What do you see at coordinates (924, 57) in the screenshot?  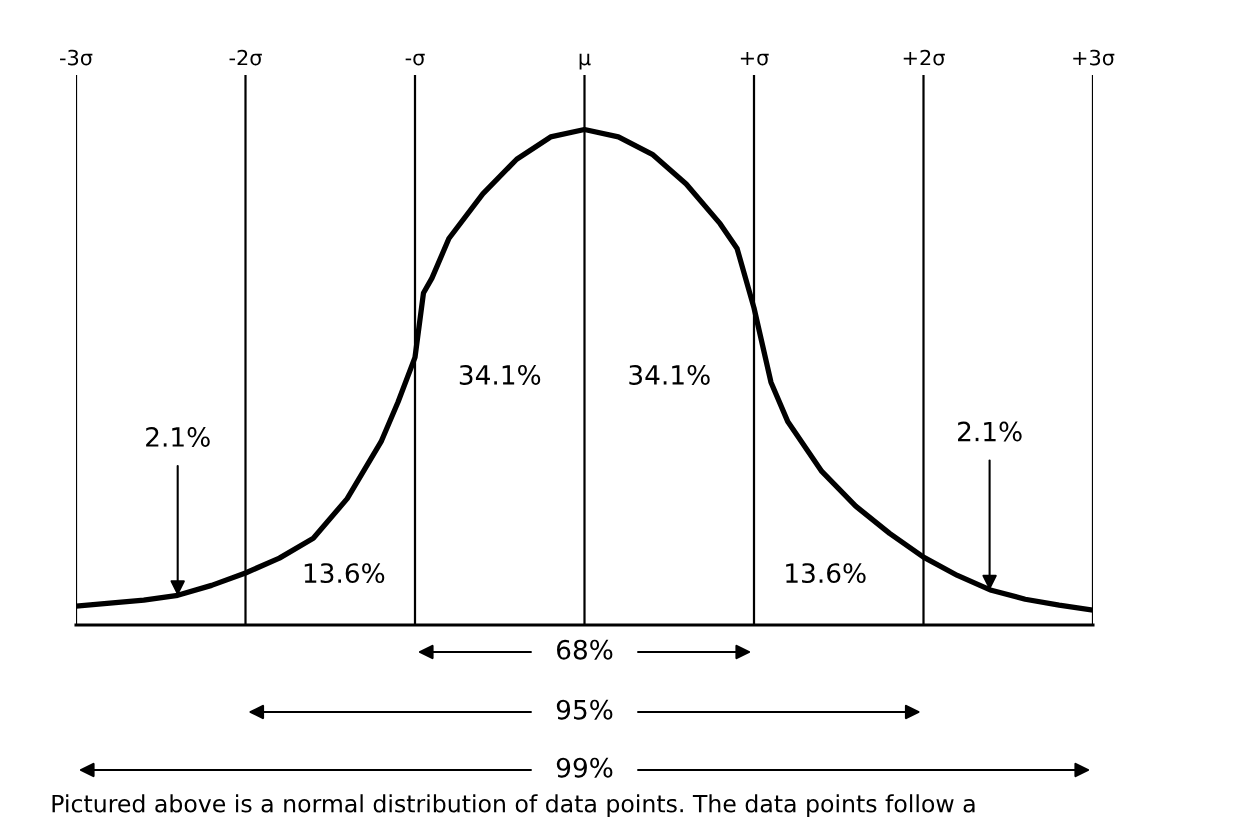 I see `x-tick-label: +2σ` at bounding box center [924, 57].